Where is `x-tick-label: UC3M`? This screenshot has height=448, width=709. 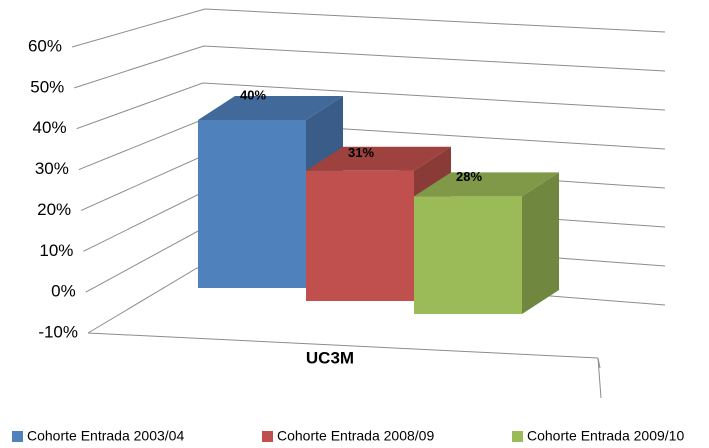
x-tick-label: UC3M is located at coordinates (330, 357).